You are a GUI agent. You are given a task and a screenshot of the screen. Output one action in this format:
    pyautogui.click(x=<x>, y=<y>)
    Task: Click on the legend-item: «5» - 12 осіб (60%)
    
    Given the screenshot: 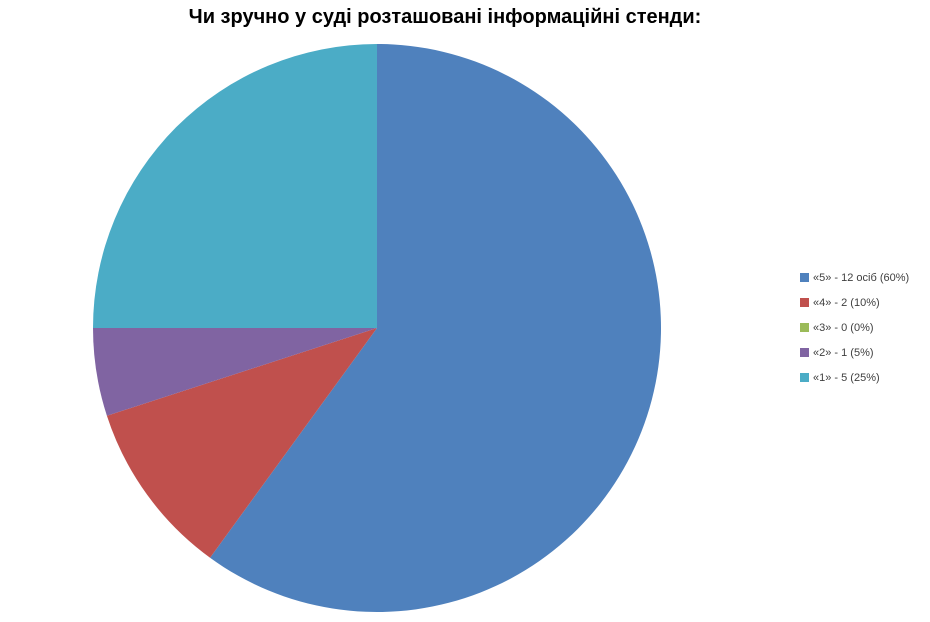 What is the action you would take?
    pyautogui.click(x=854, y=277)
    